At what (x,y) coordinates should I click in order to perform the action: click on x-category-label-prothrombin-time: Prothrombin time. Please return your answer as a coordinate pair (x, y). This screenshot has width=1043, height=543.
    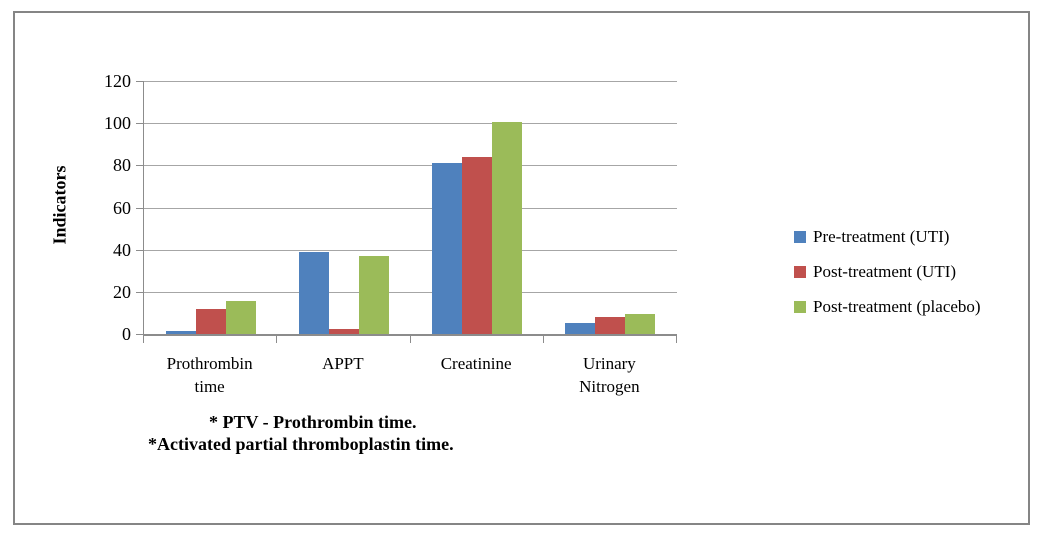
    Looking at the image, I should click on (209, 375).